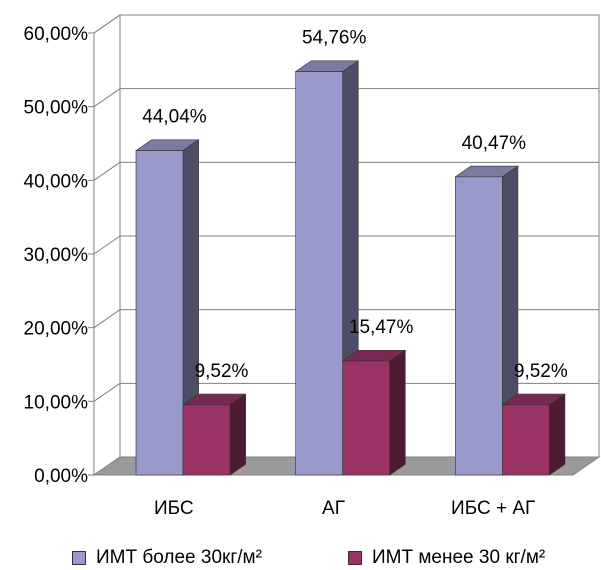  I want to click on legend-item-series-2: ИМТ менее 30 кг/м², so click(447, 557).